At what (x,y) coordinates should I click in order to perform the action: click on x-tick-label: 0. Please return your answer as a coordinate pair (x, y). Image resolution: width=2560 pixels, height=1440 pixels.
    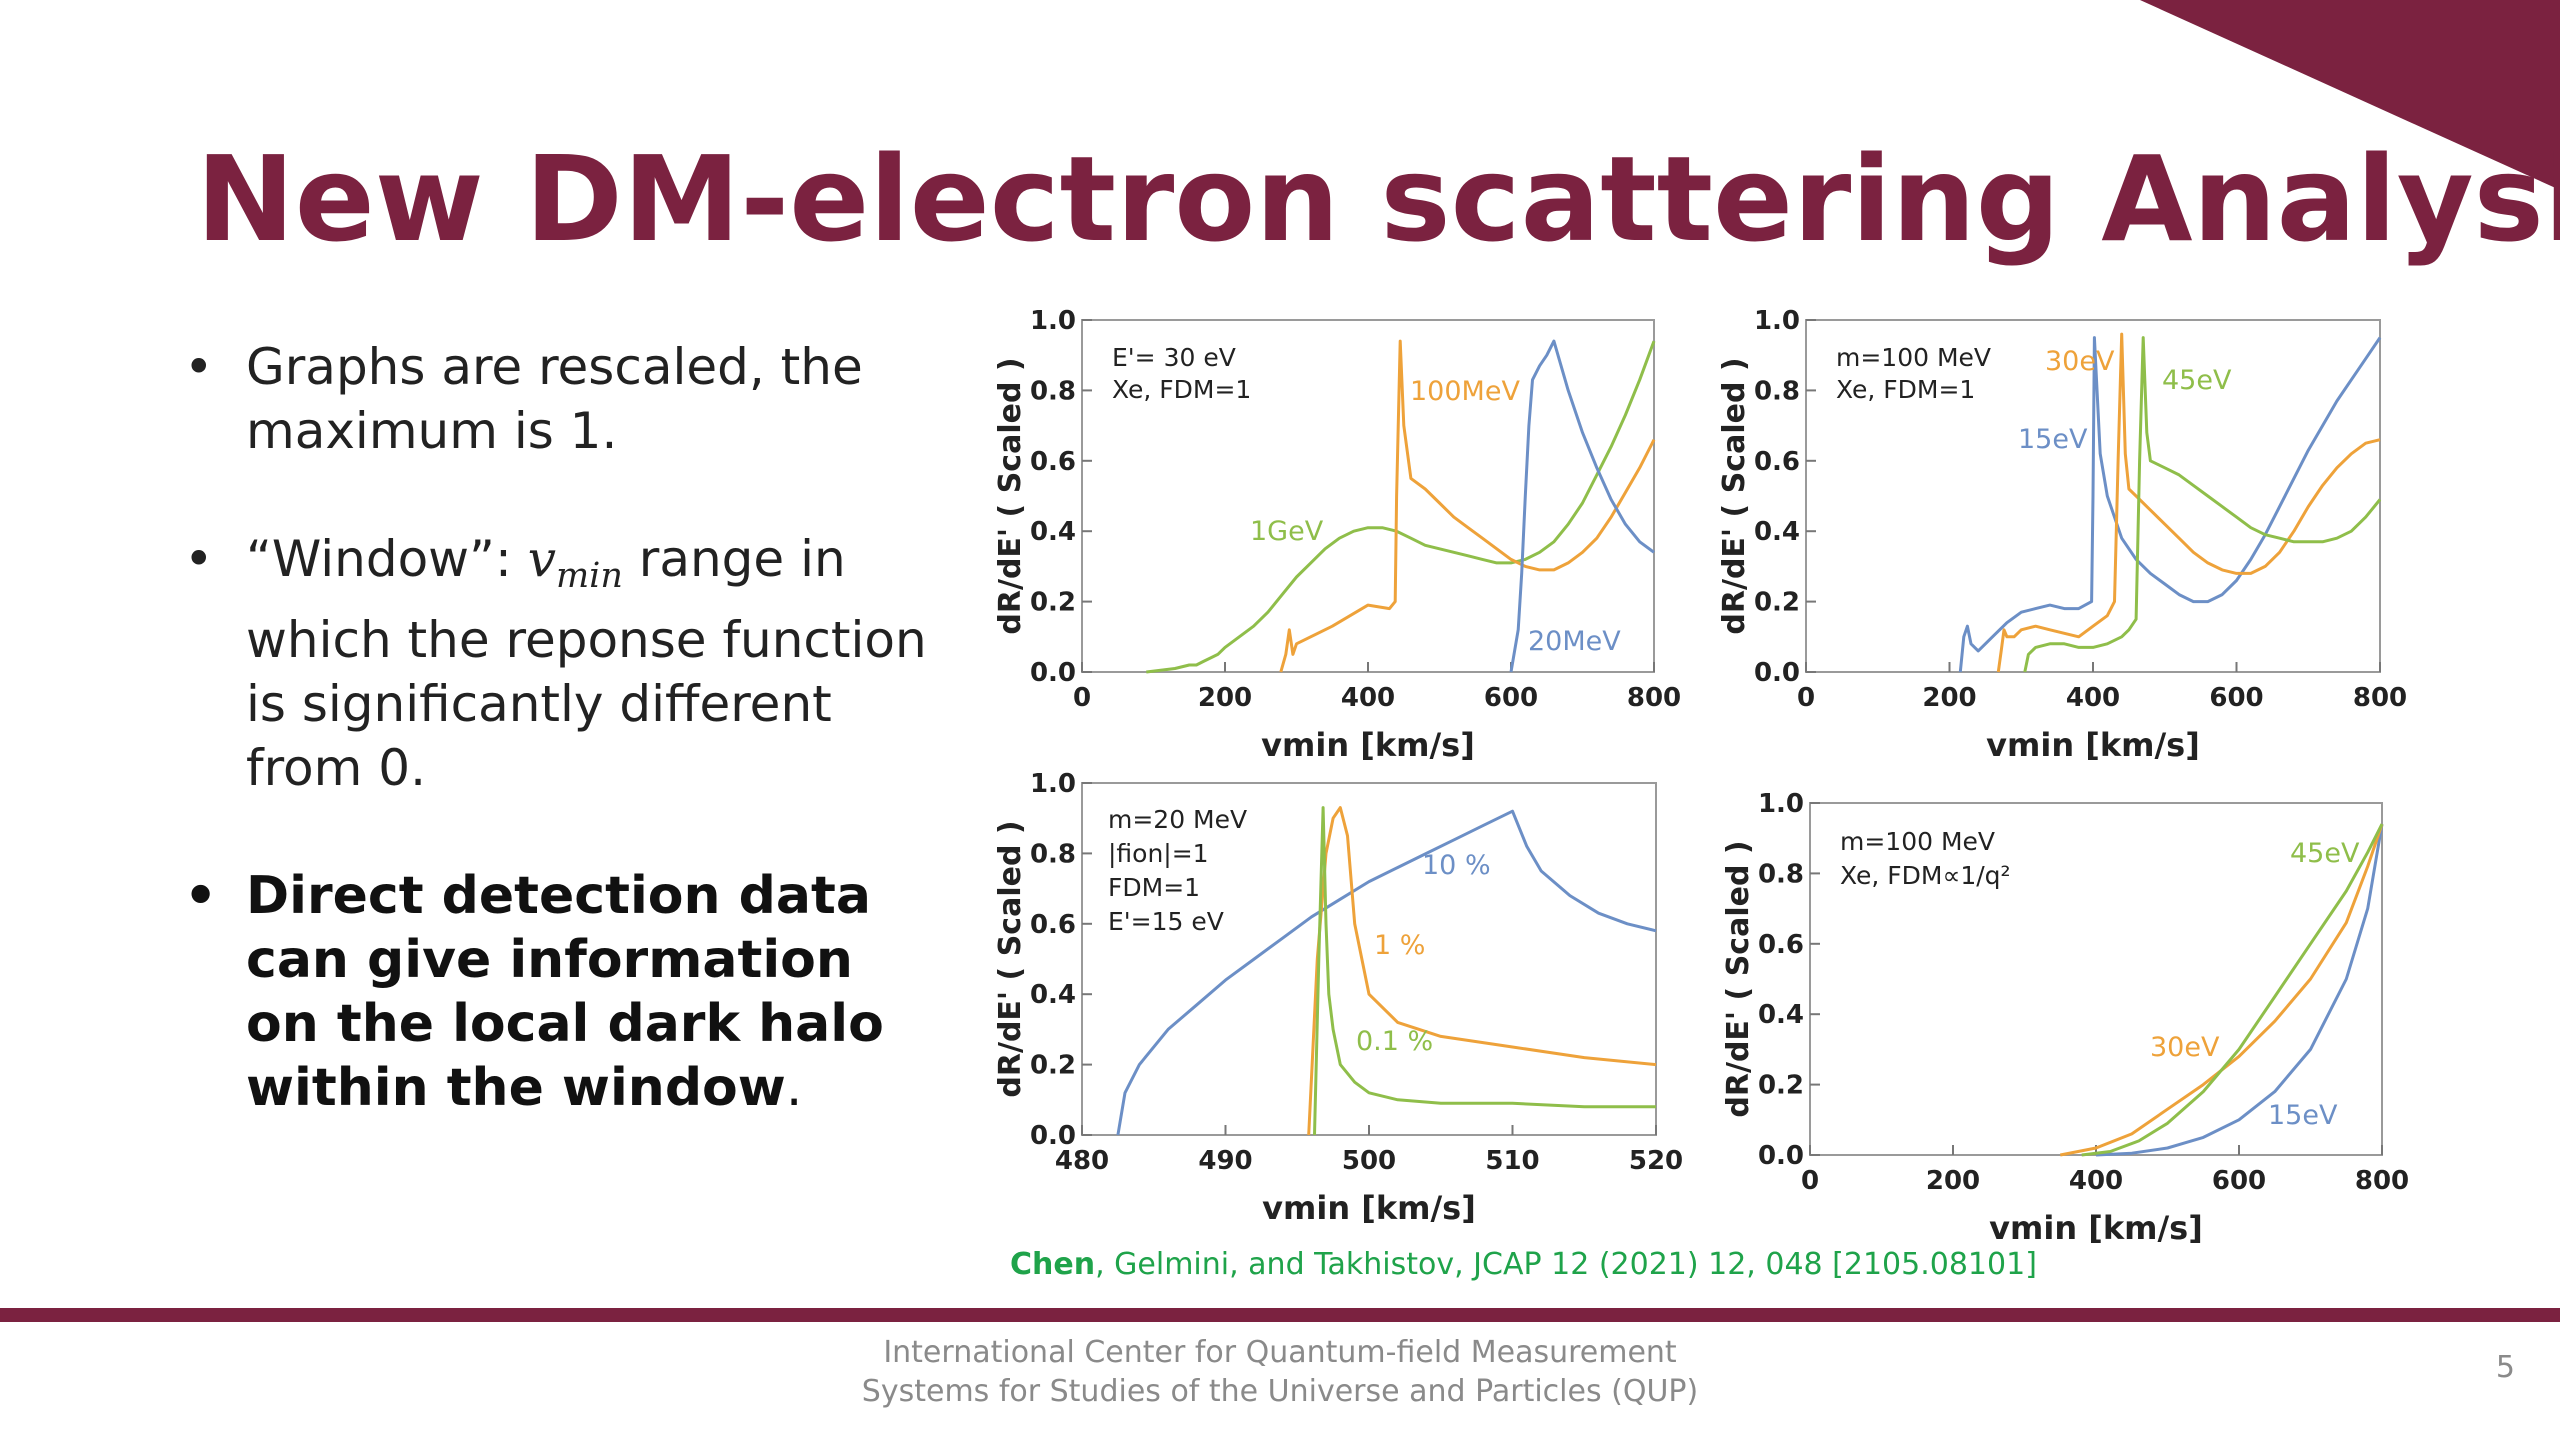
    Looking at the image, I should click on (1082, 698).